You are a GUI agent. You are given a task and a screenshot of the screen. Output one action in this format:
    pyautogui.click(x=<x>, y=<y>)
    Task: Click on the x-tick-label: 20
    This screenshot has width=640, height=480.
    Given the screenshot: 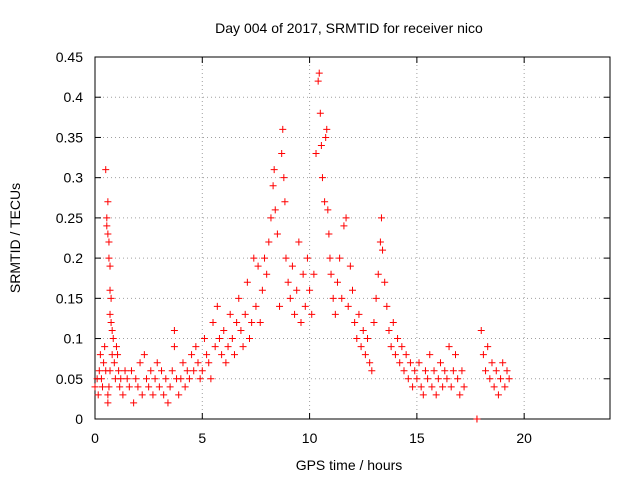 What is the action you would take?
    pyautogui.click(x=524, y=438)
    